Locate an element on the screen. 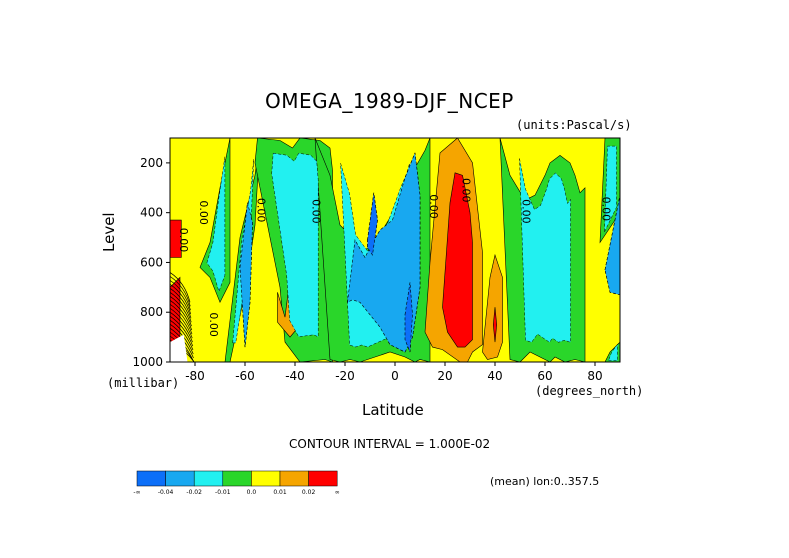 The height and width of the screenshot is (558, 789). colorbar-label-0: -∞ is located at coordinates (136, 492).